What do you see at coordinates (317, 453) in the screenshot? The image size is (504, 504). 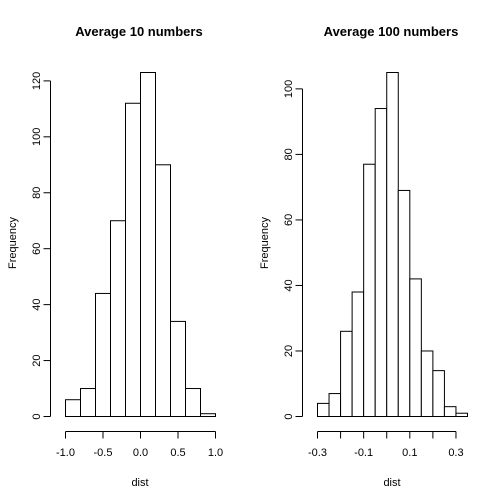 I see `x-tick-label: -0.3` at bounding box center [317, 453].